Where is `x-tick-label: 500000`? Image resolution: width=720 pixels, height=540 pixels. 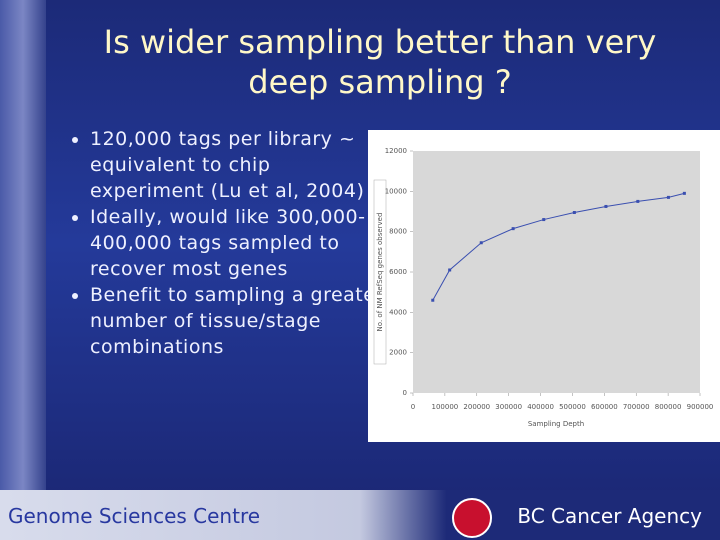 x-tick-label: 500000 is located at coordinates (572, 407).